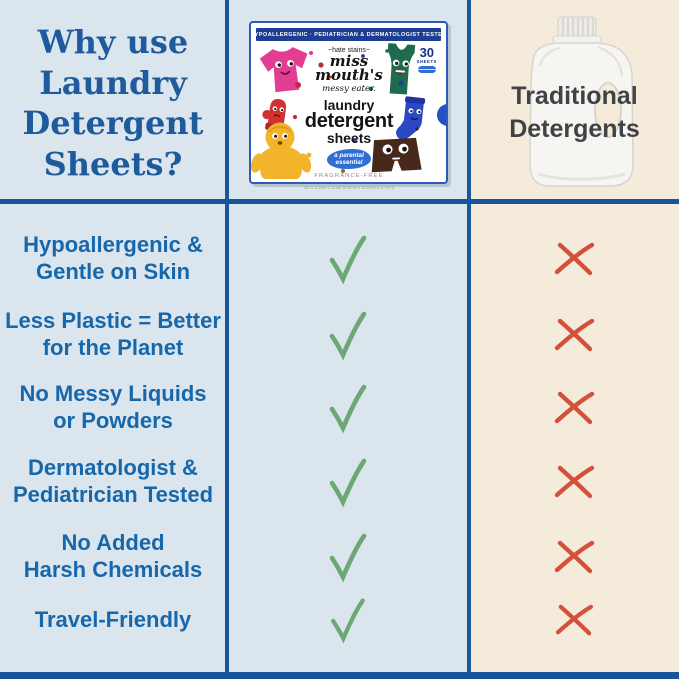 The height and width of the screenshot is (679, 679). I want to click on green-tank-character, so click(401, 69).